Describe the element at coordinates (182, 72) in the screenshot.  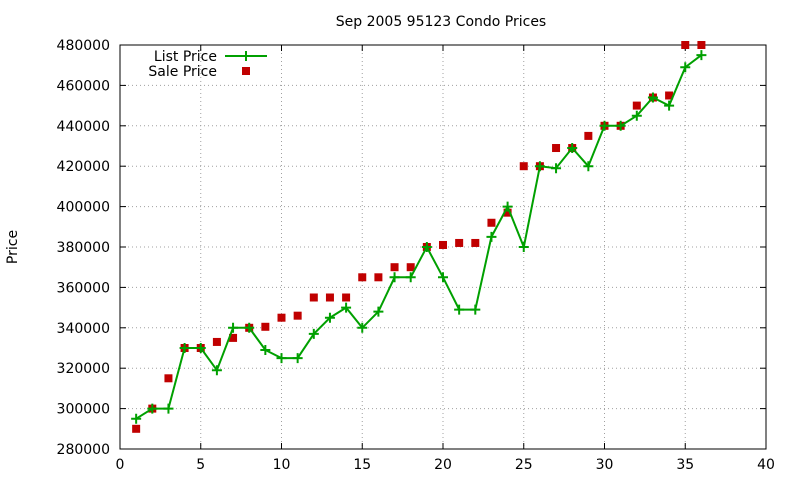
I see `legend-label-sale-price: Sale Price` at that location.